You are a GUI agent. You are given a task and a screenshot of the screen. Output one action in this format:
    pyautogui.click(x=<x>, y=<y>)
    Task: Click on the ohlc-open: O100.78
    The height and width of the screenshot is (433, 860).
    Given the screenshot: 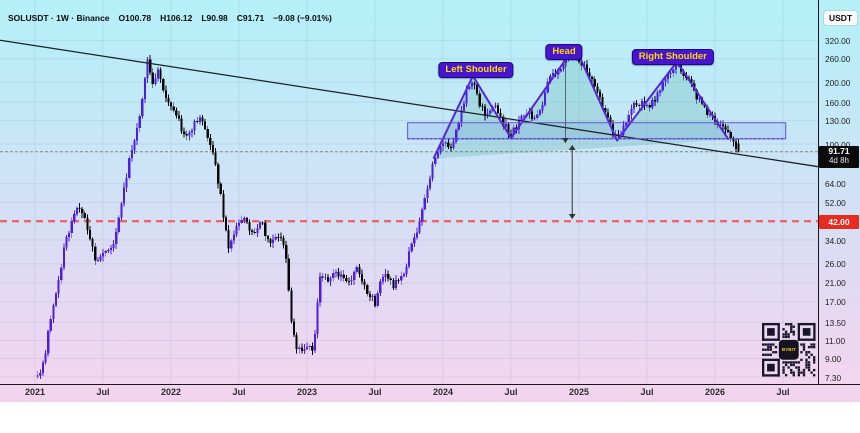 What is the action you would take?
    pyautogui.click(x=135, y=18)
    